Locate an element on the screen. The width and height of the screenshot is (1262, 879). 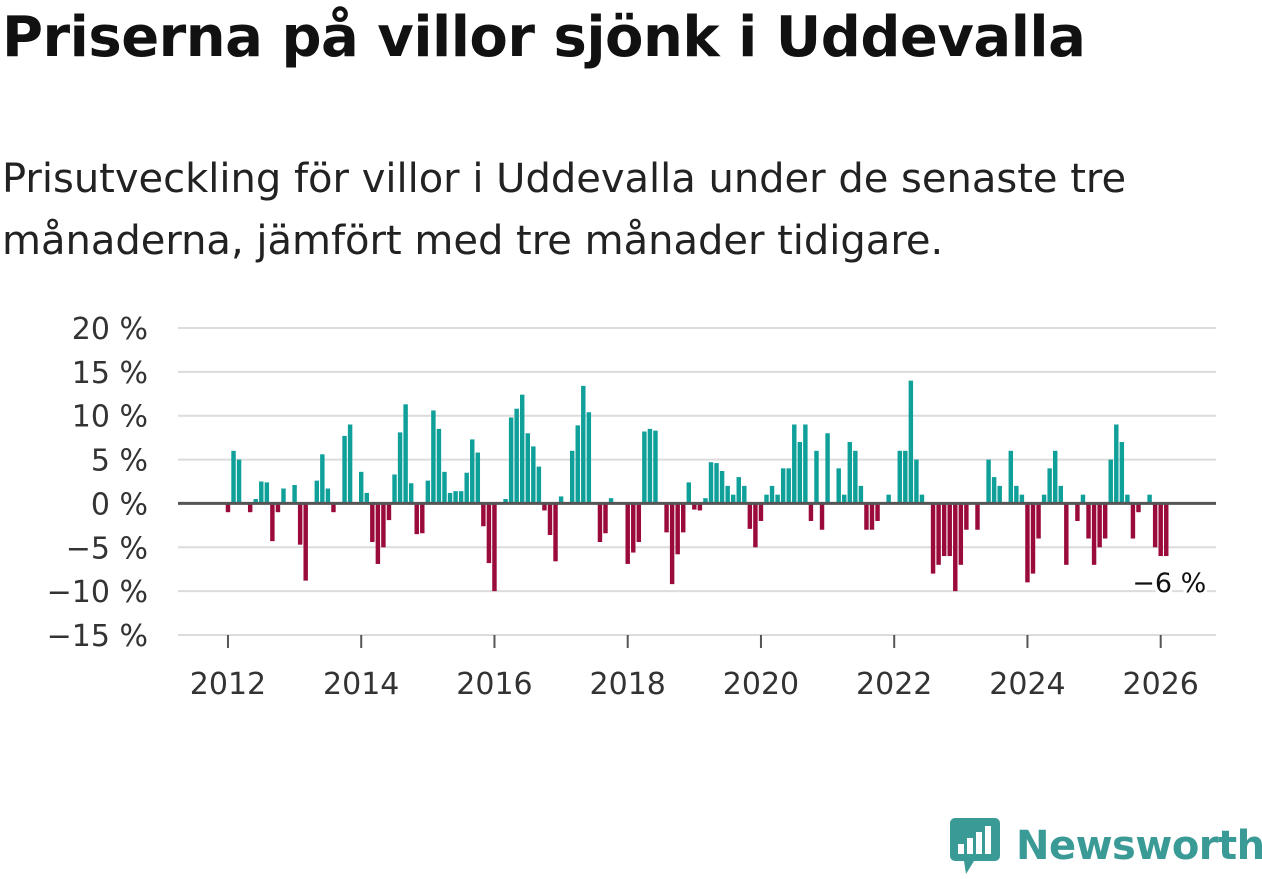
bar-chart-speech-bubble-icon is located at coordinates (975, 846).